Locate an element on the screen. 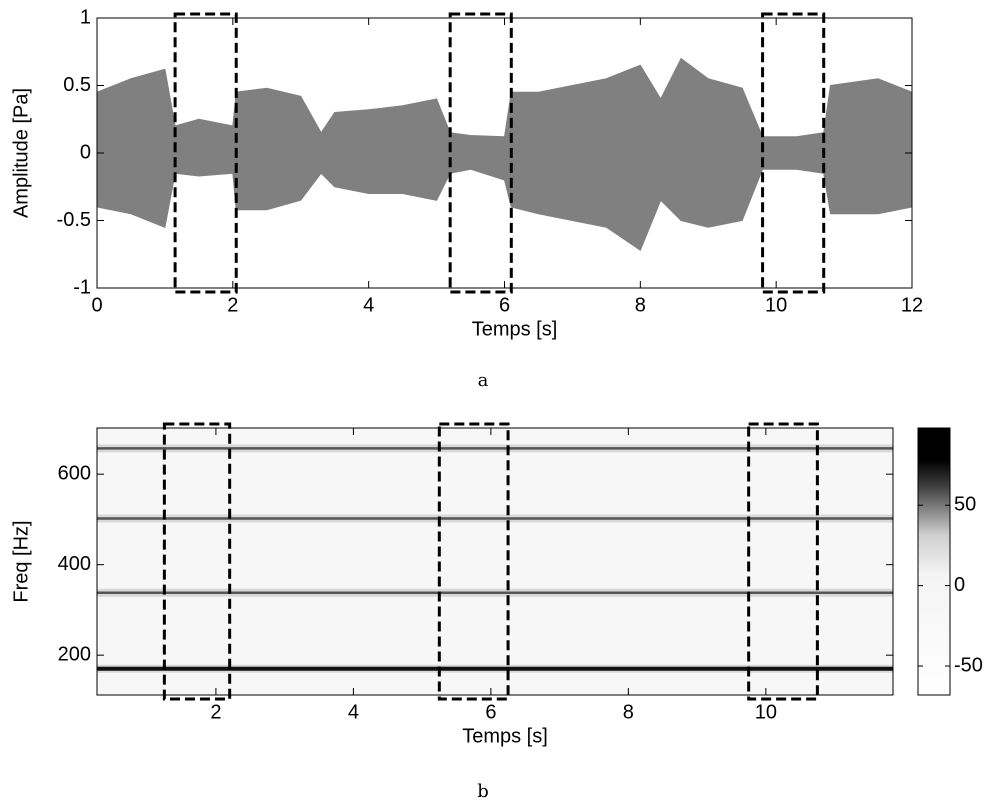  y-tick-label: 400 is located at coordinates (74, 564).